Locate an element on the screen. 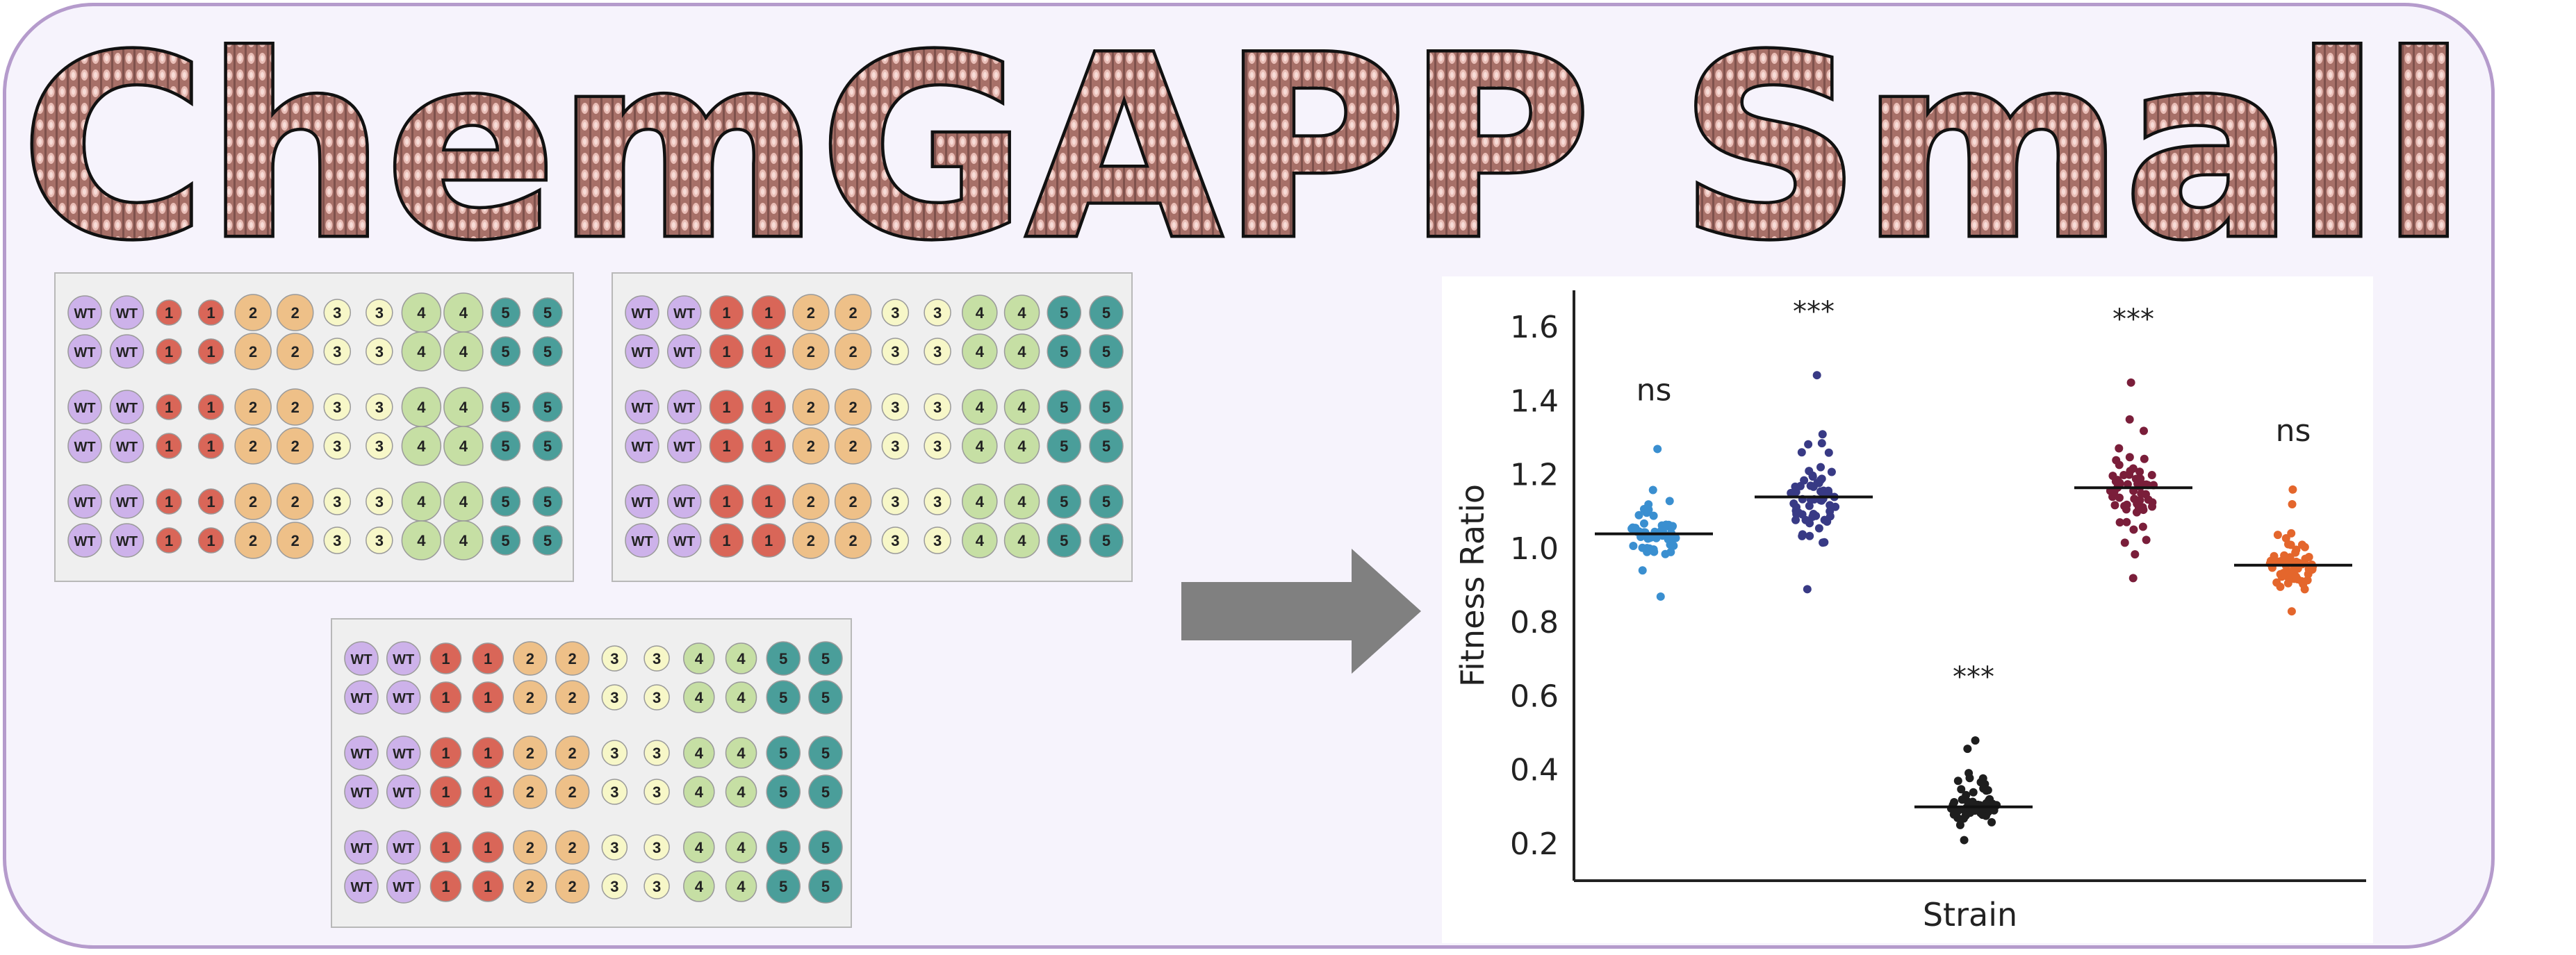 The image size is (2576, 955). strain-group: *** is located at coordinates (2133, 444).